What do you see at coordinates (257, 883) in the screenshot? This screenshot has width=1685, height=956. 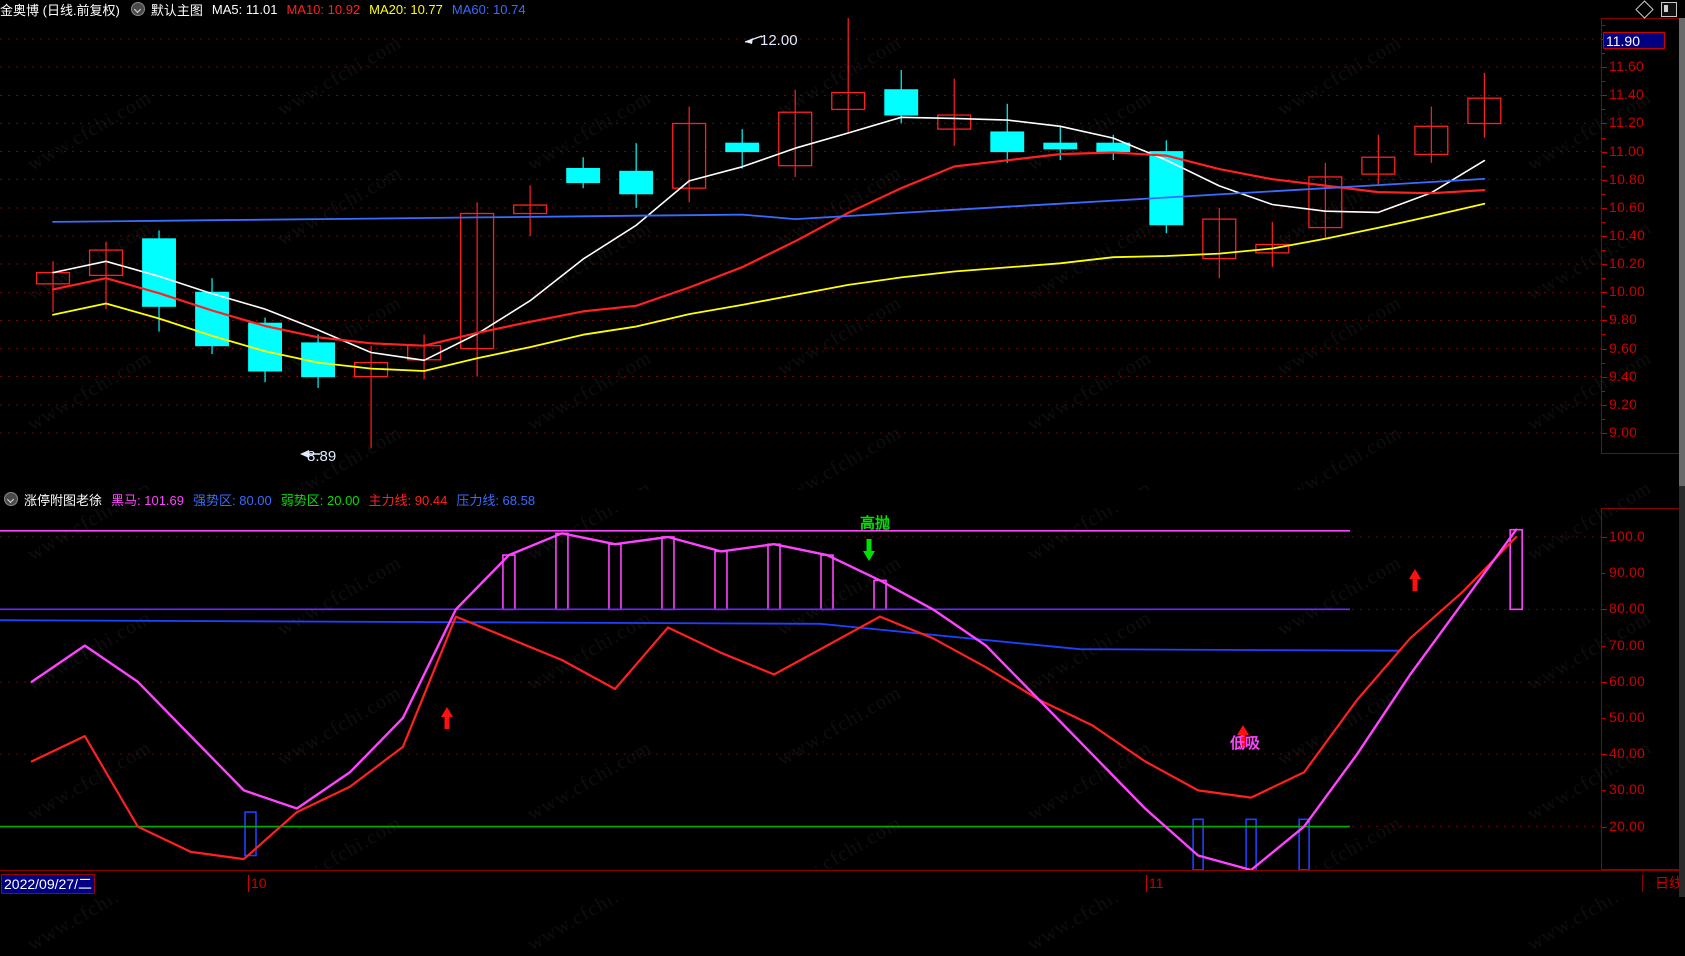 I see `x-axis-tick-10: 10` at bounding box center [257, 883].